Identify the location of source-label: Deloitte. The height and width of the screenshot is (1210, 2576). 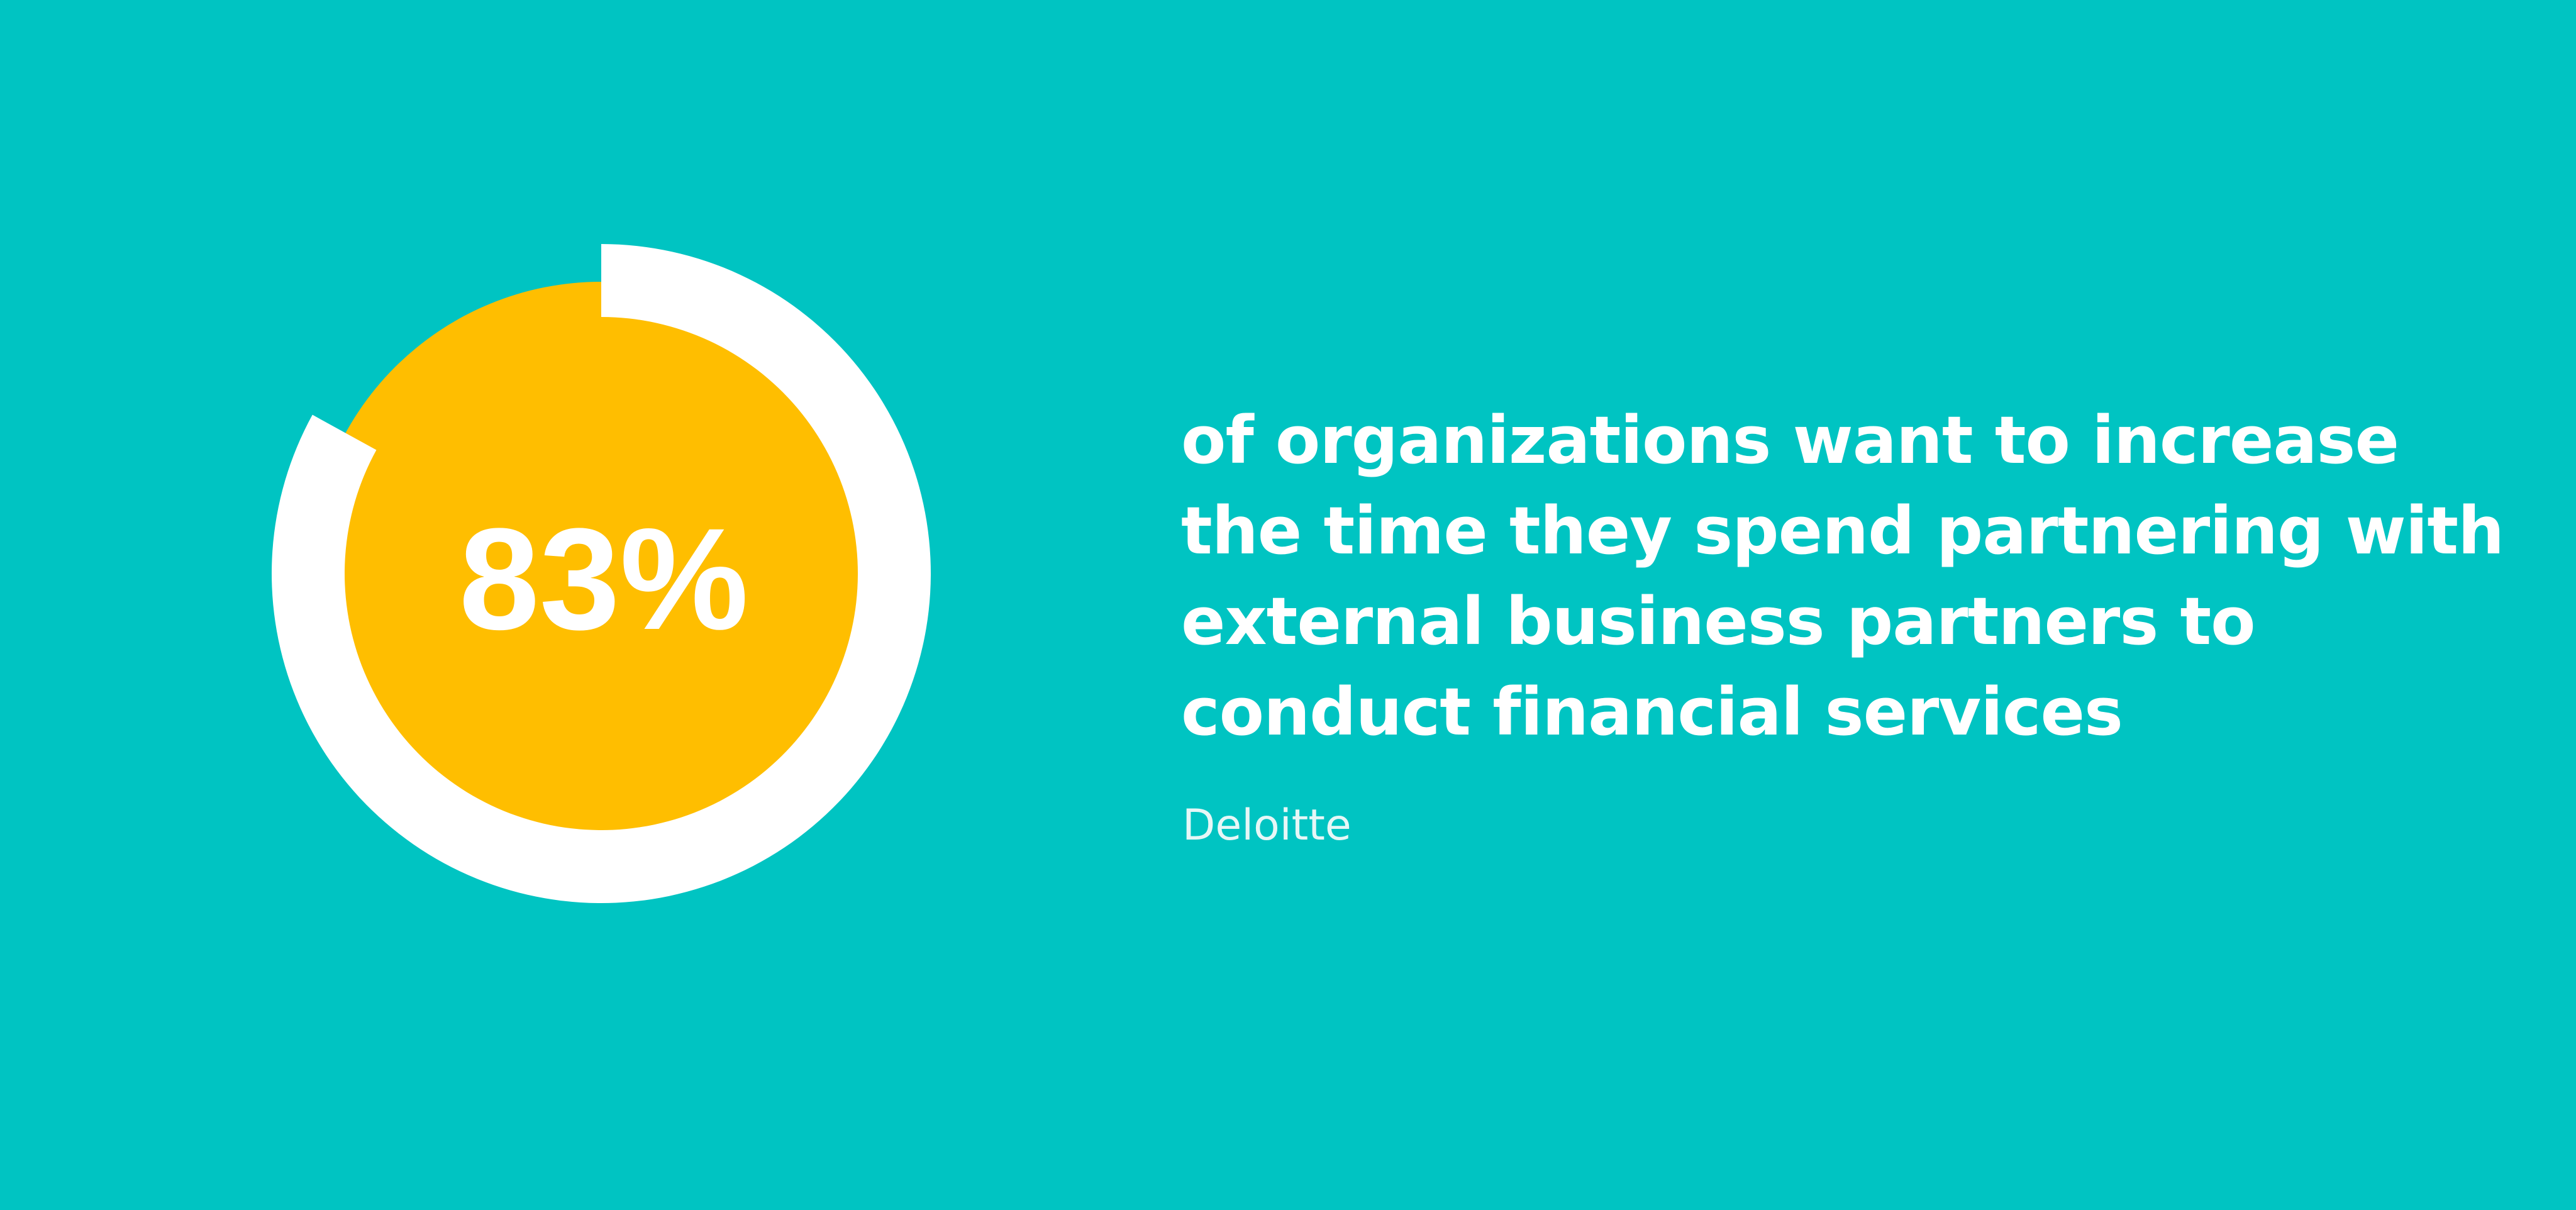
(1267, 825).